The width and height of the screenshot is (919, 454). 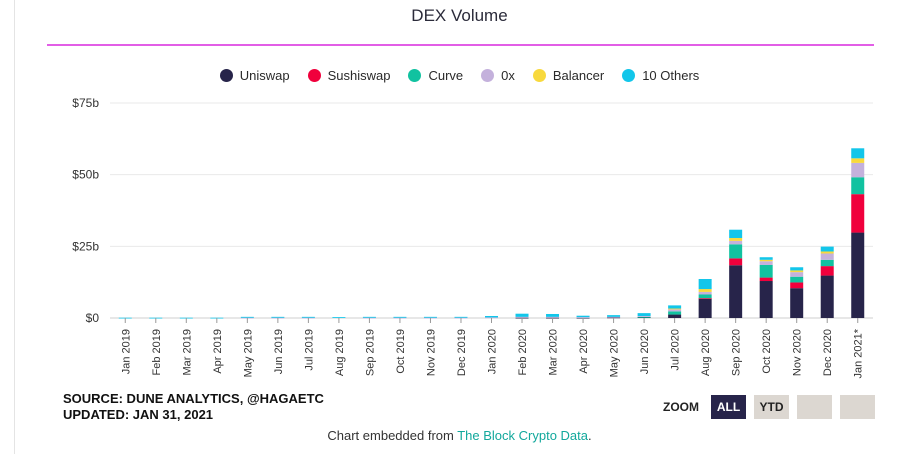 I want to click on x-tick-label: Nov 2020, so click(x=798, y=352).